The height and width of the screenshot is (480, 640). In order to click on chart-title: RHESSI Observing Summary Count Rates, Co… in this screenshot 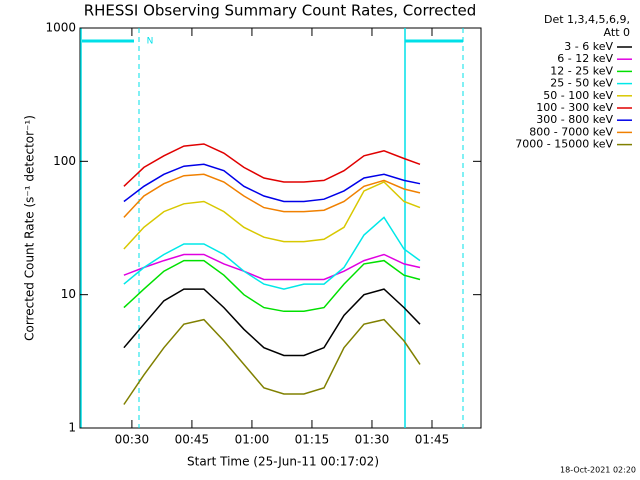, I will do `click(280, 11)`.